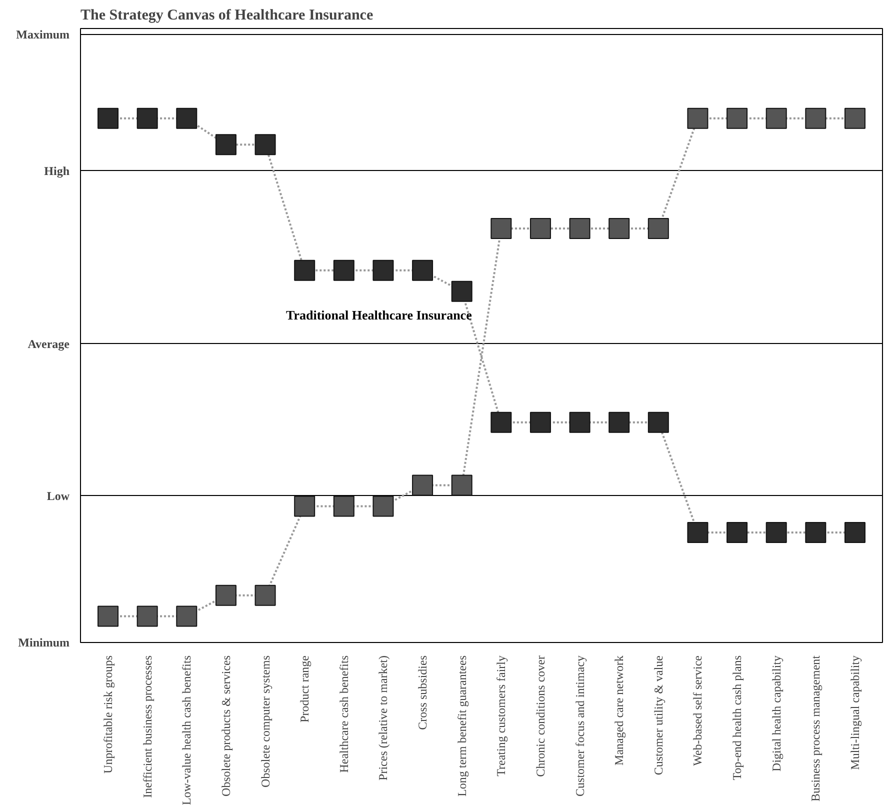 This screenshot has width=893, height=812. I want to click on x-tick-label: Top-end health cash plans, so click(737, 717).